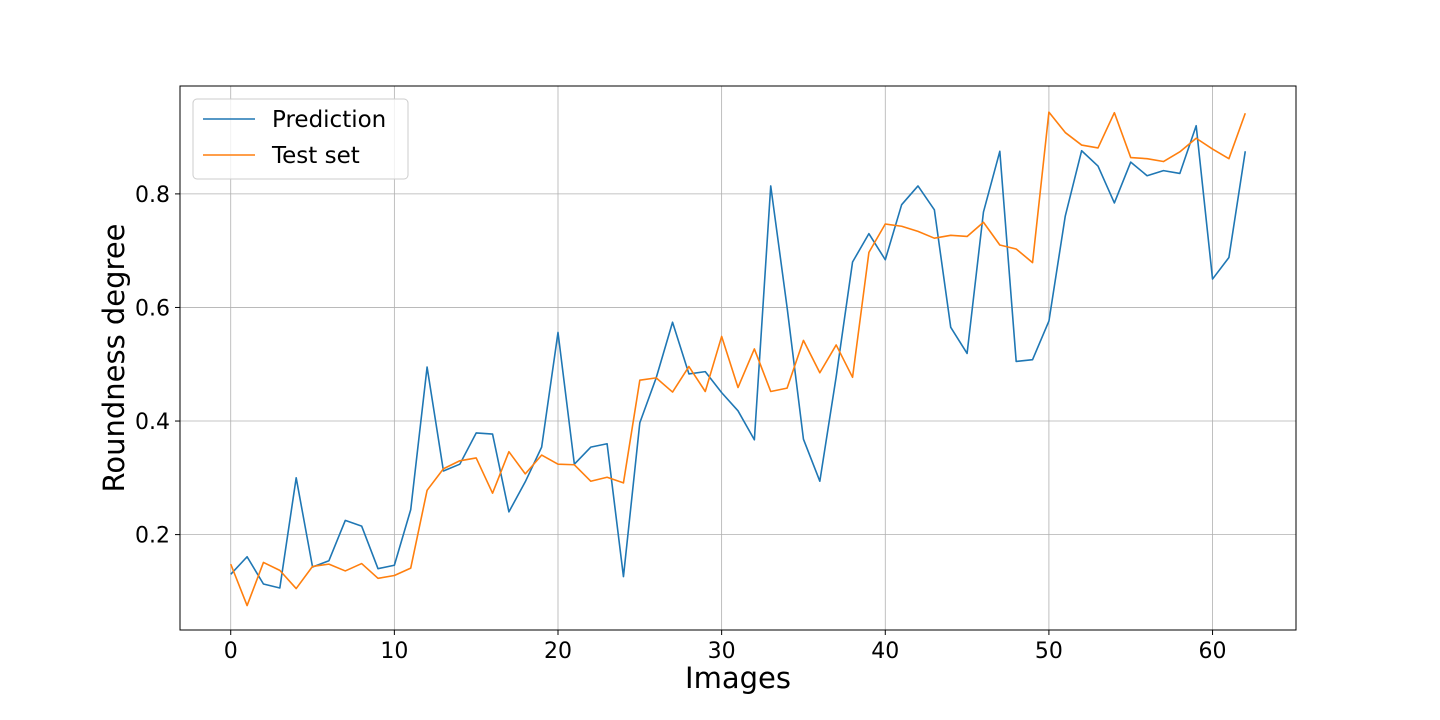  Describe the element at coordinates (152, 536) in the screenshot. I see `y-tick-label: 0.2` at that location.